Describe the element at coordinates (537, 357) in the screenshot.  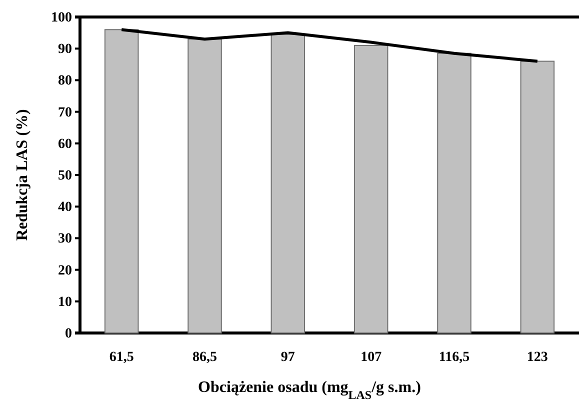
I see `x-tick-label: 123` at that location.